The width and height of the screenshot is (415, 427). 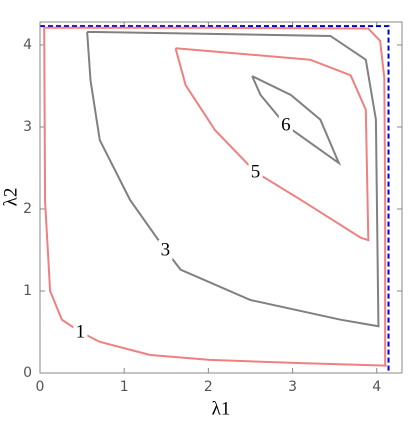 I want to click on contour-label: 5, so click(x=256, y=171).